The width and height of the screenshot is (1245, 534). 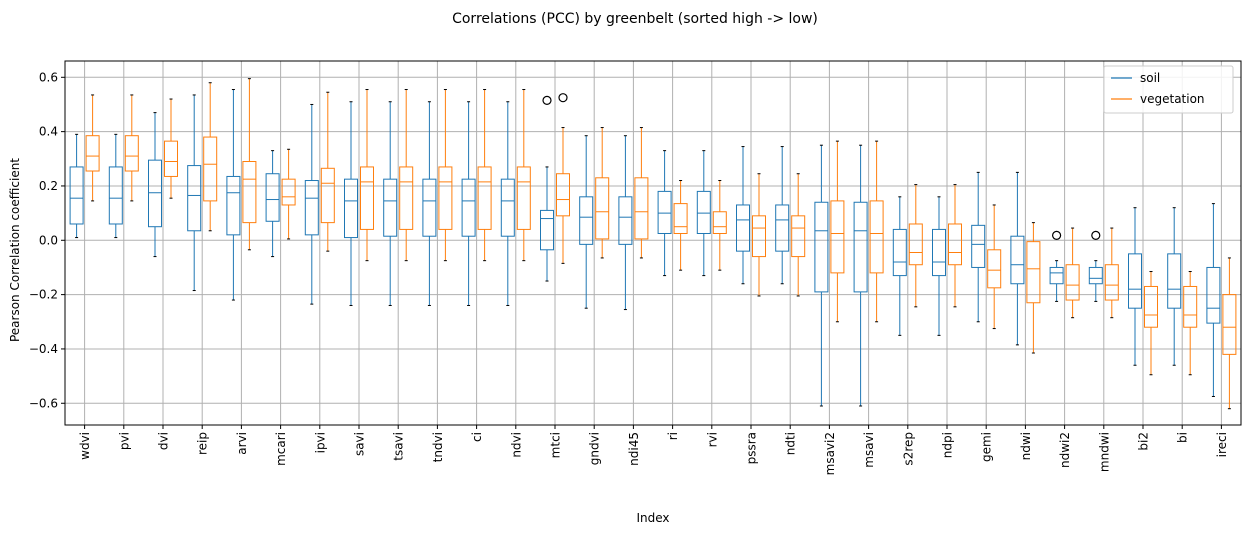 I want to click on x-tick-label: ndvi, so click(x=516, y=445).